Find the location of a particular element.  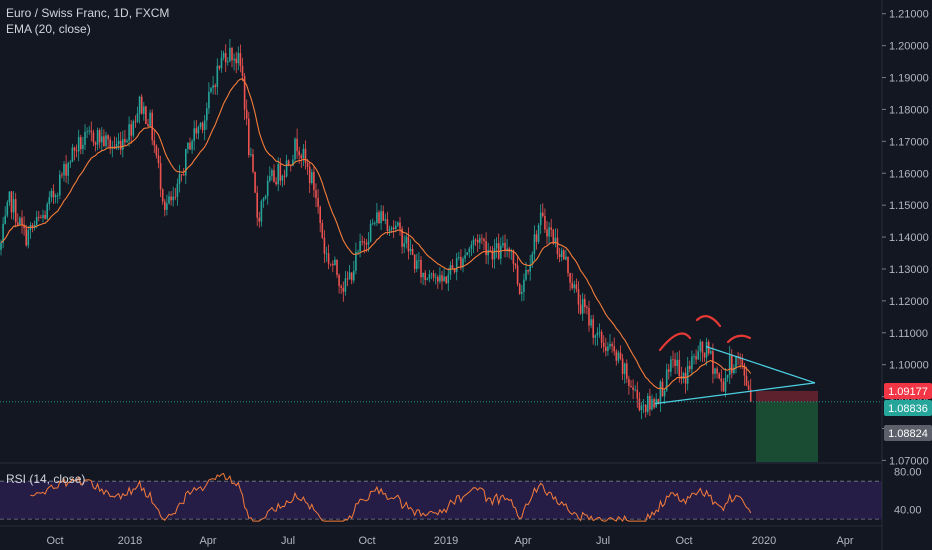

y-tick-label: 1.17000 is located at coordinates (909, 142).